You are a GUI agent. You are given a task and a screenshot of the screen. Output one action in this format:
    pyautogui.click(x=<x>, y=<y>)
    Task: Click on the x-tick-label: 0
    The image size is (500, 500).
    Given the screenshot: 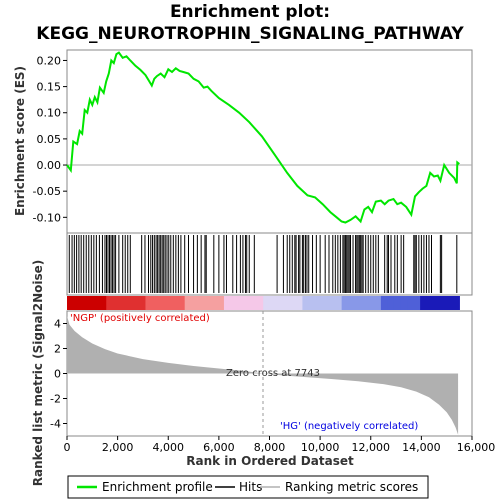 What is the action you would take?
    pyautogui.click(x=67, y=447)
    